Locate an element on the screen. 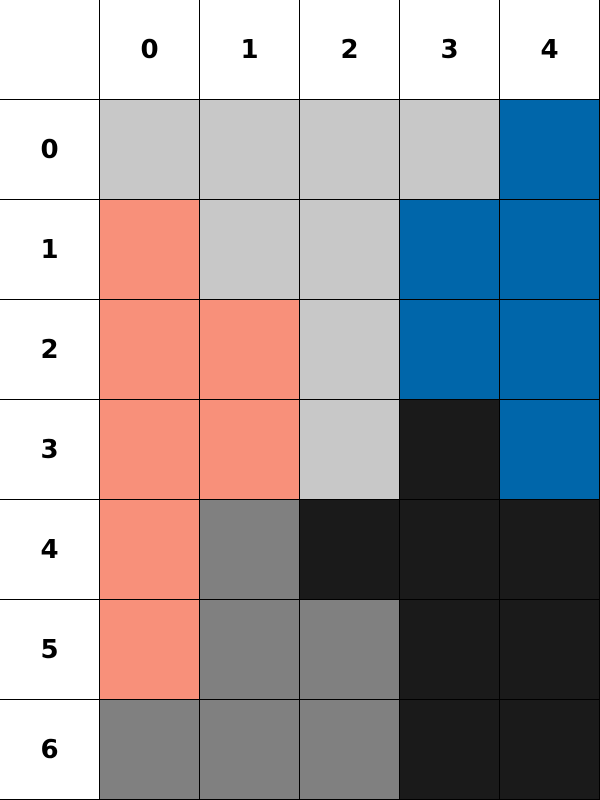 Image resolution: width=600 pixels, height=800 pixels. corner-cell is located at coordinates (50, 50).